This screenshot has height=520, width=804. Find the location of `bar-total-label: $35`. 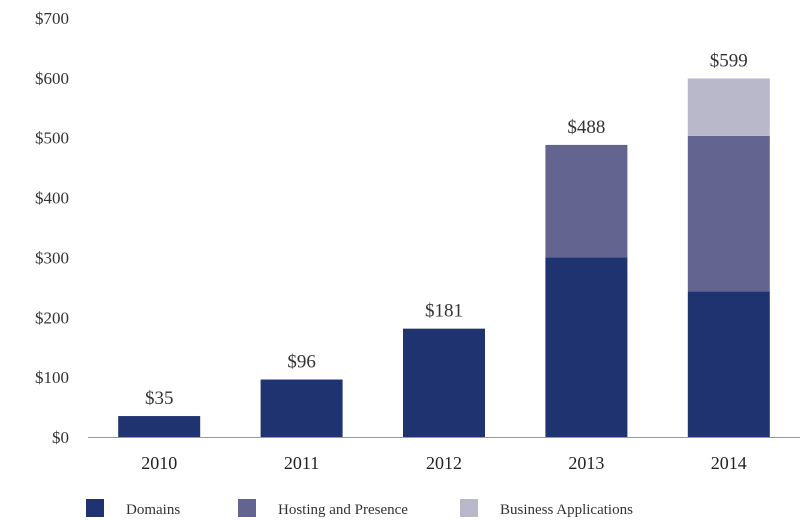

bar-total-label: $35 is located at coordinates (159, 398).